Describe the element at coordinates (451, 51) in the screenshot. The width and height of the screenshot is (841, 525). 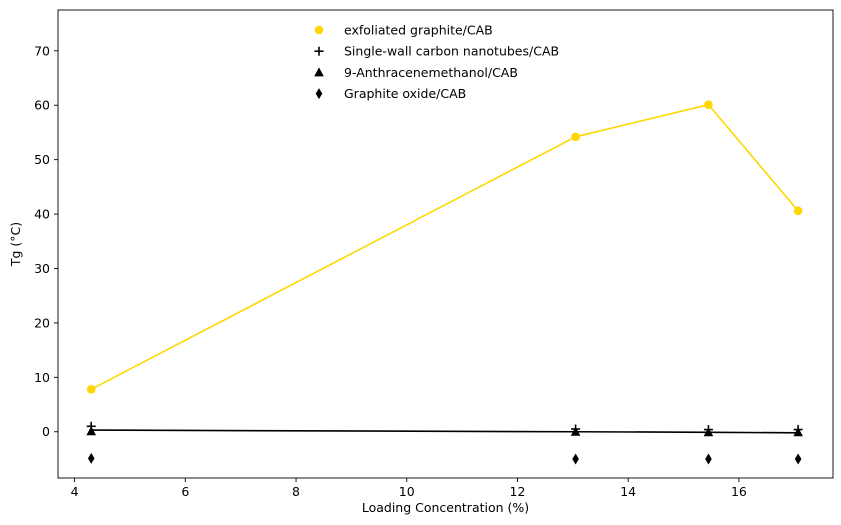
I see `legend-label-1: Single-wall carbon nanotubes/CAB` at that location.